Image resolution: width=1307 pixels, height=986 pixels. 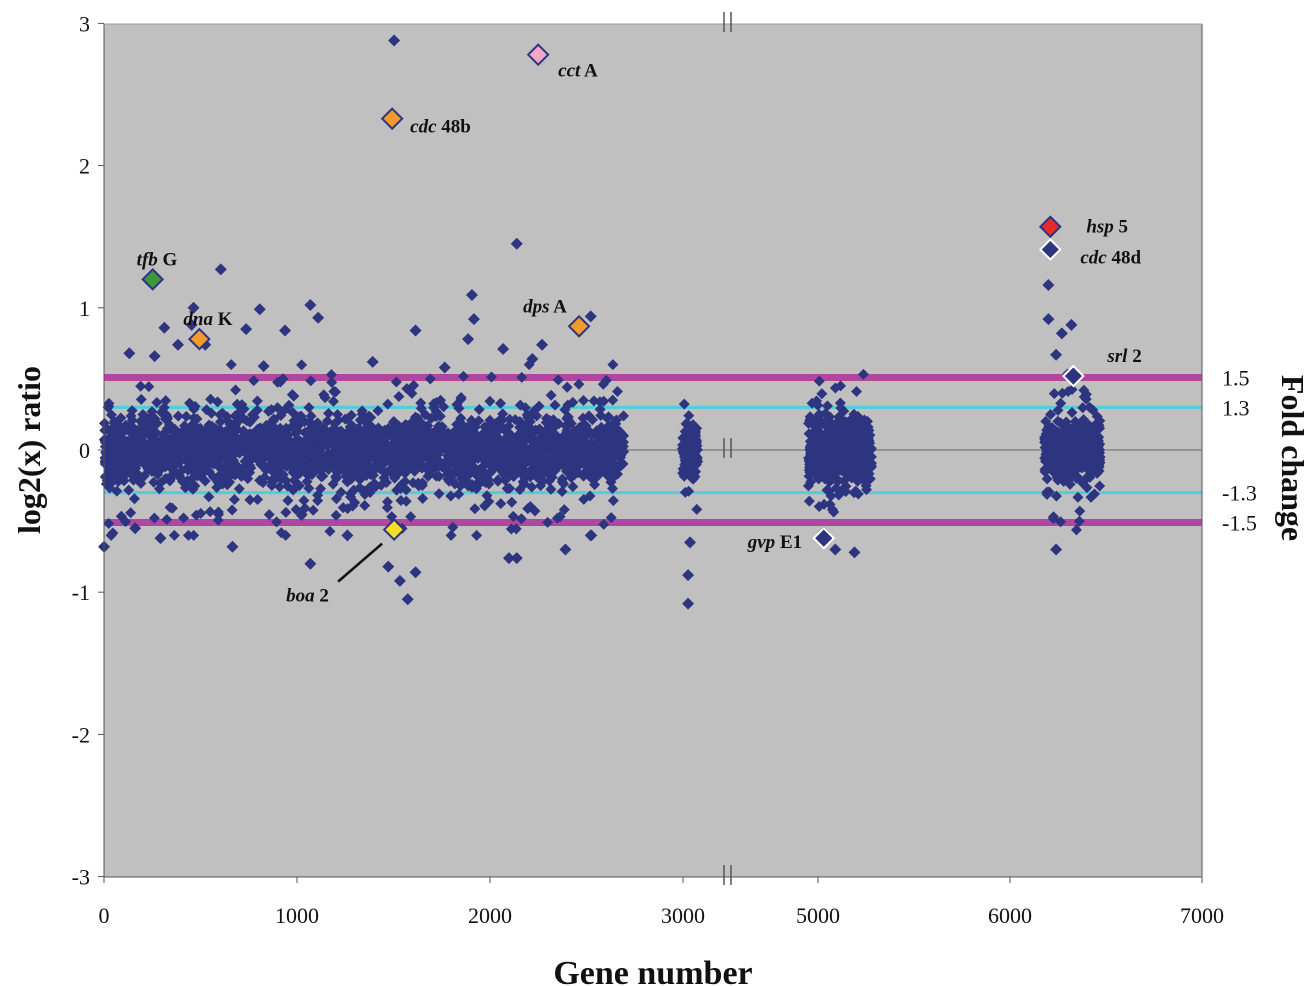 I want to click on y-tick-label: 0, so click(x=84, y=450).